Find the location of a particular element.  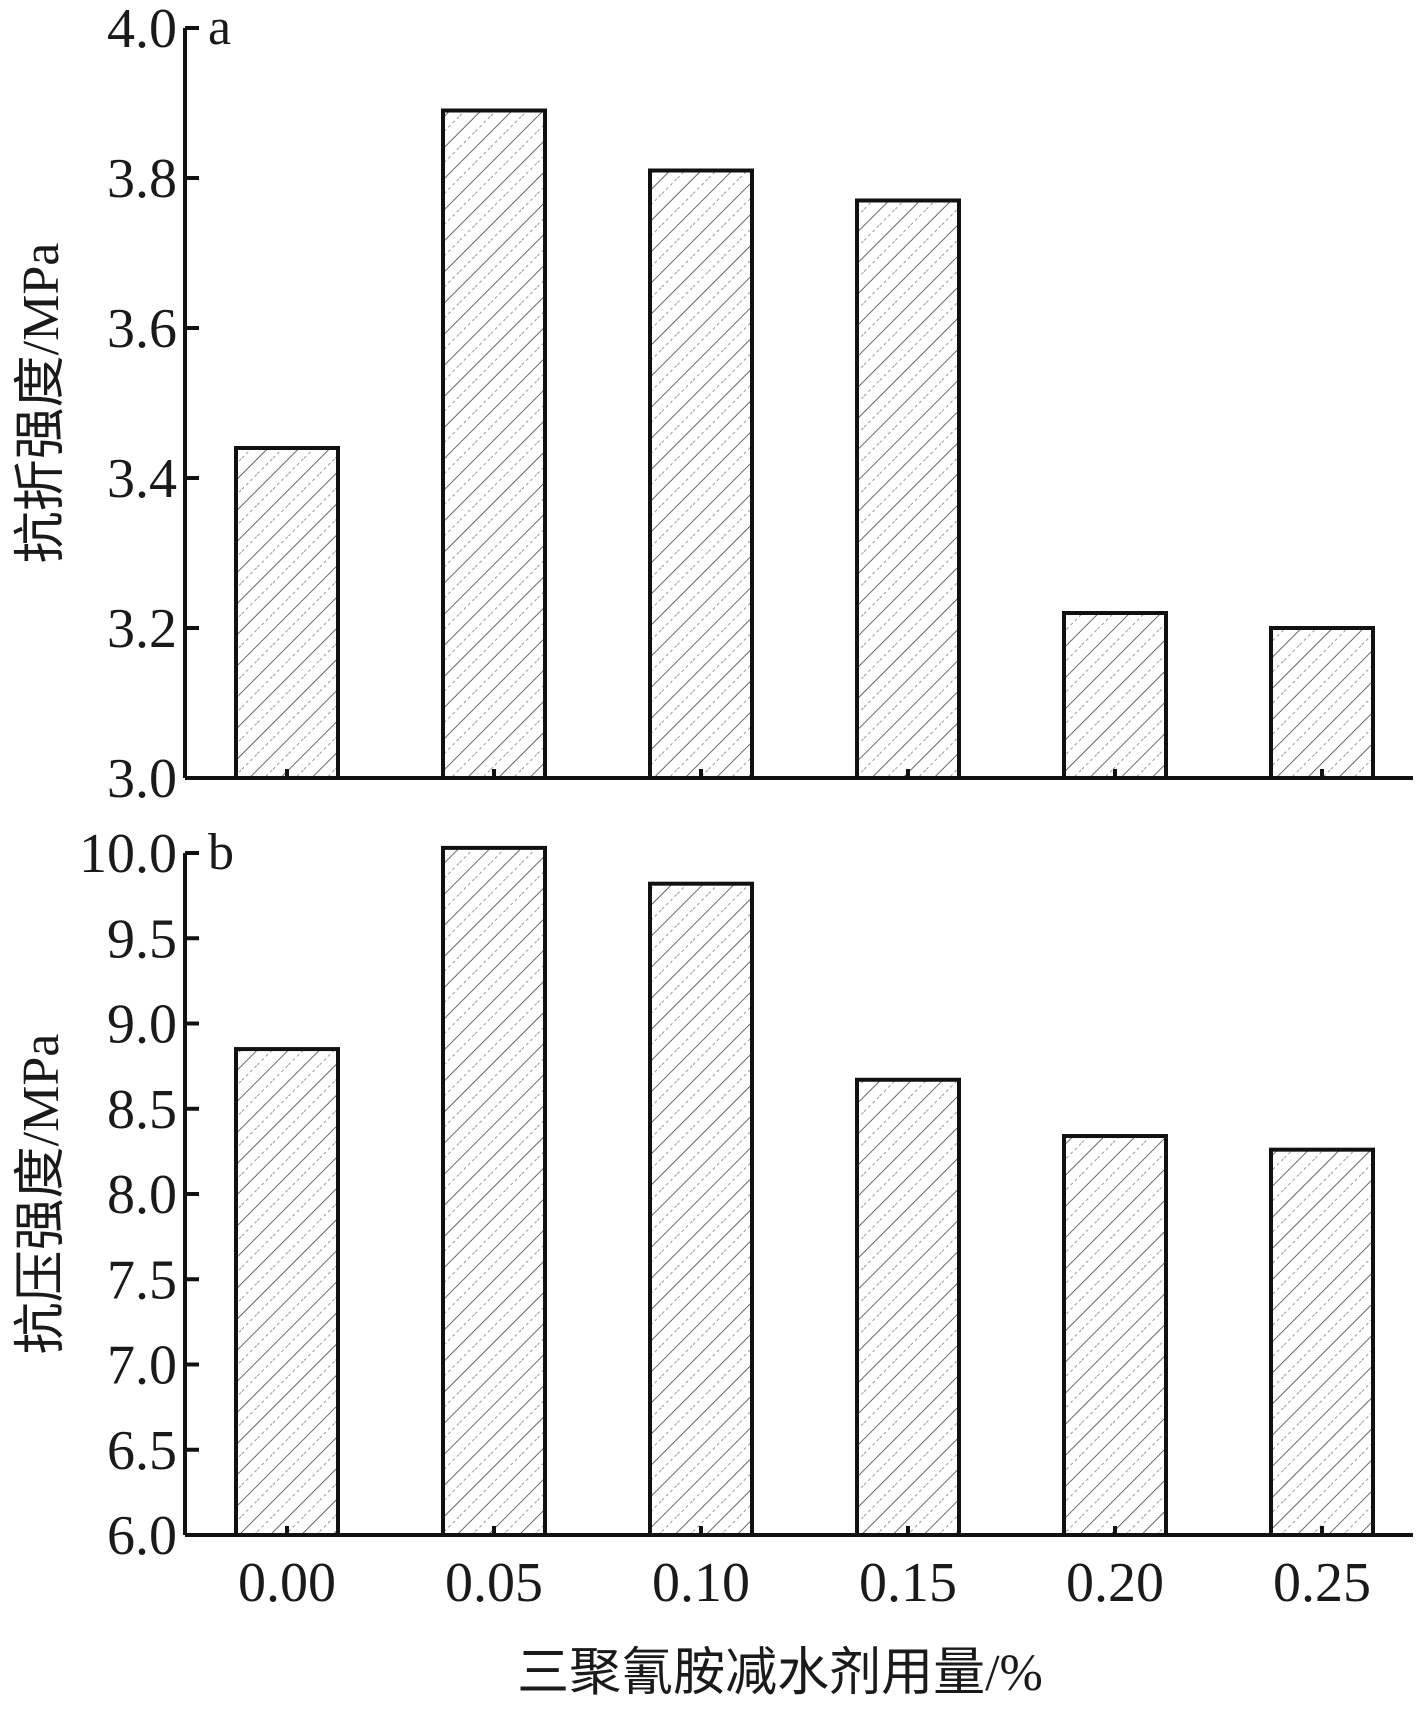

y-tick-label-b: 7.5 is located at coordinates (142, 1280).